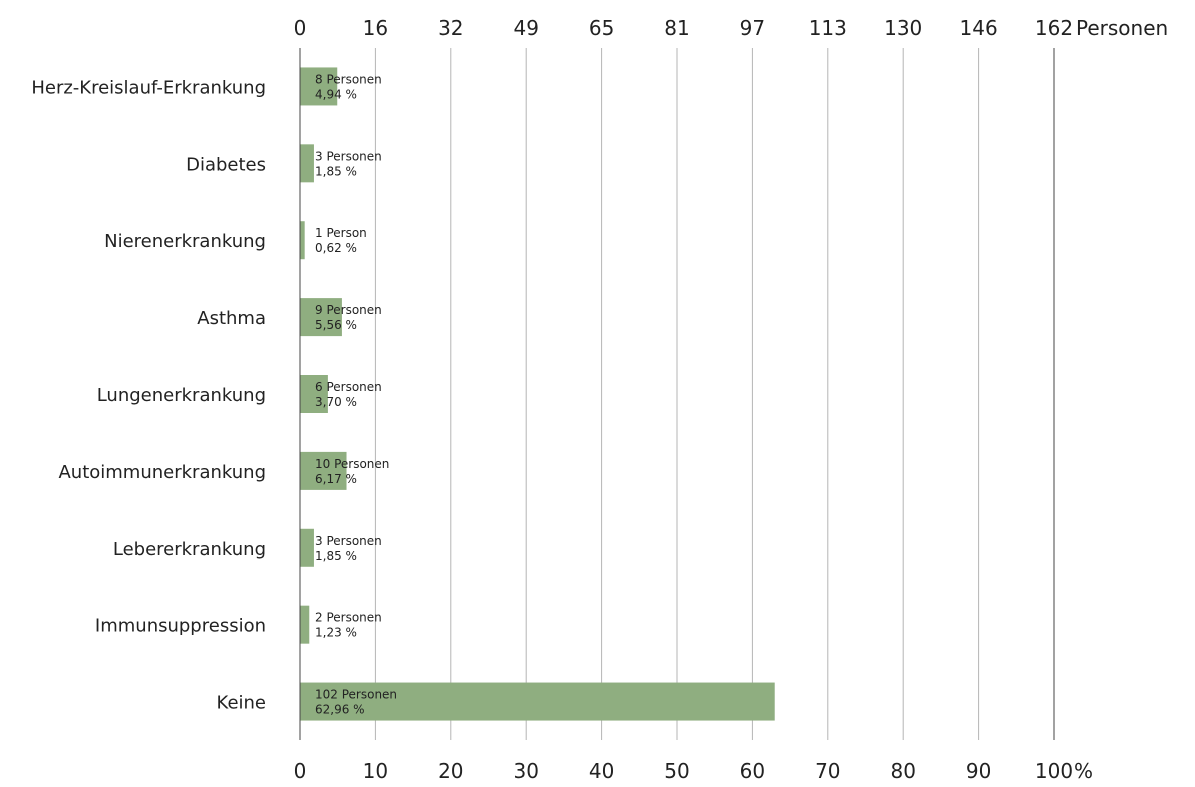 Image resolution: width=1195 pixels, height=787 pixels. What do you see at coordinates (601, 28) in the screenshot?
I see `x-tick-label-top: 65` at bounding box center [601, 28].